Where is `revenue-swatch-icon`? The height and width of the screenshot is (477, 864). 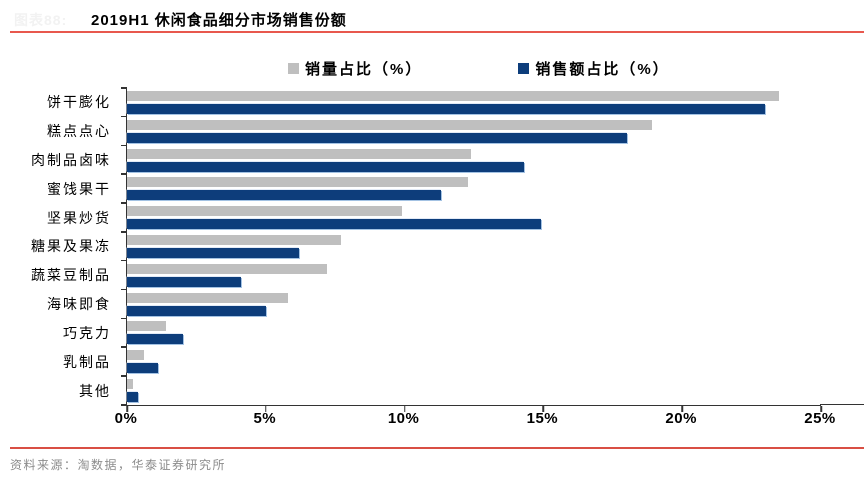 revenue-swatch-icon is located at coordinates (524, 68).